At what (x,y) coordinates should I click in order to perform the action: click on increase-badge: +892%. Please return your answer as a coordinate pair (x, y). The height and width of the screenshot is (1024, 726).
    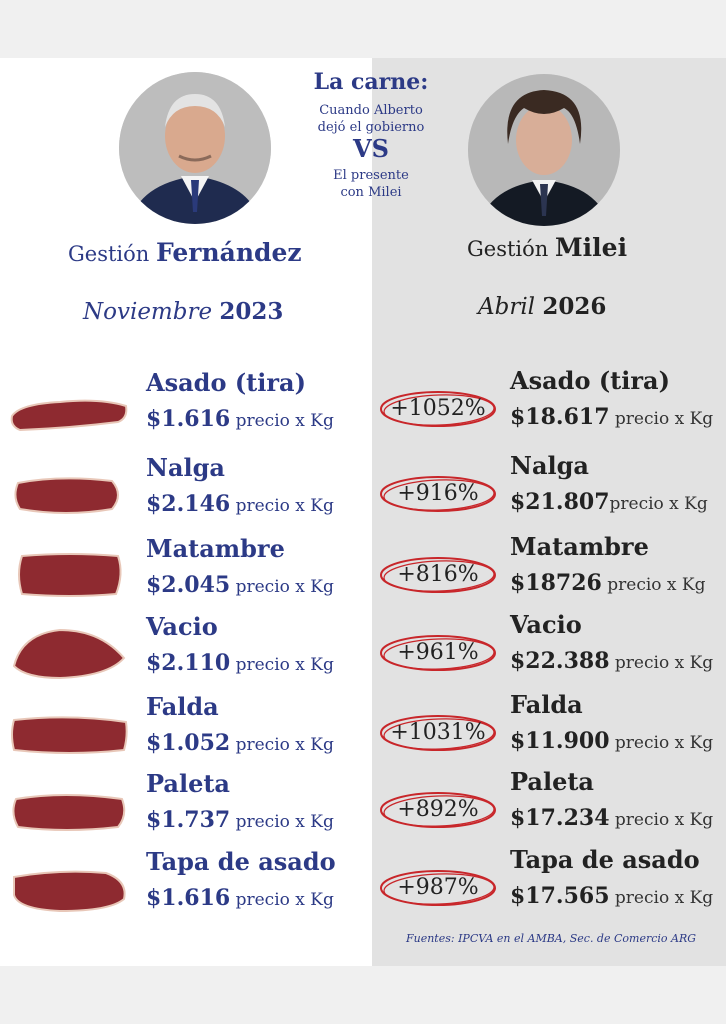
    Looking at the image, I should click on (438, 810).